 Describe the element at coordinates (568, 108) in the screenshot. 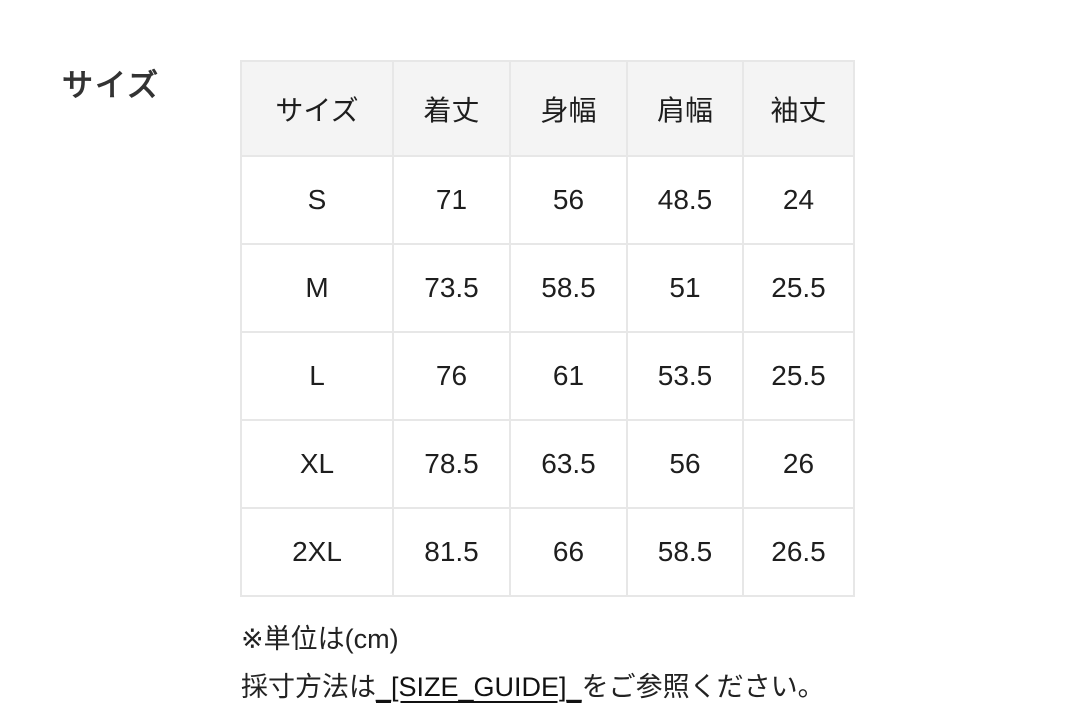

I see `column-header-width: 身幅` at that location.